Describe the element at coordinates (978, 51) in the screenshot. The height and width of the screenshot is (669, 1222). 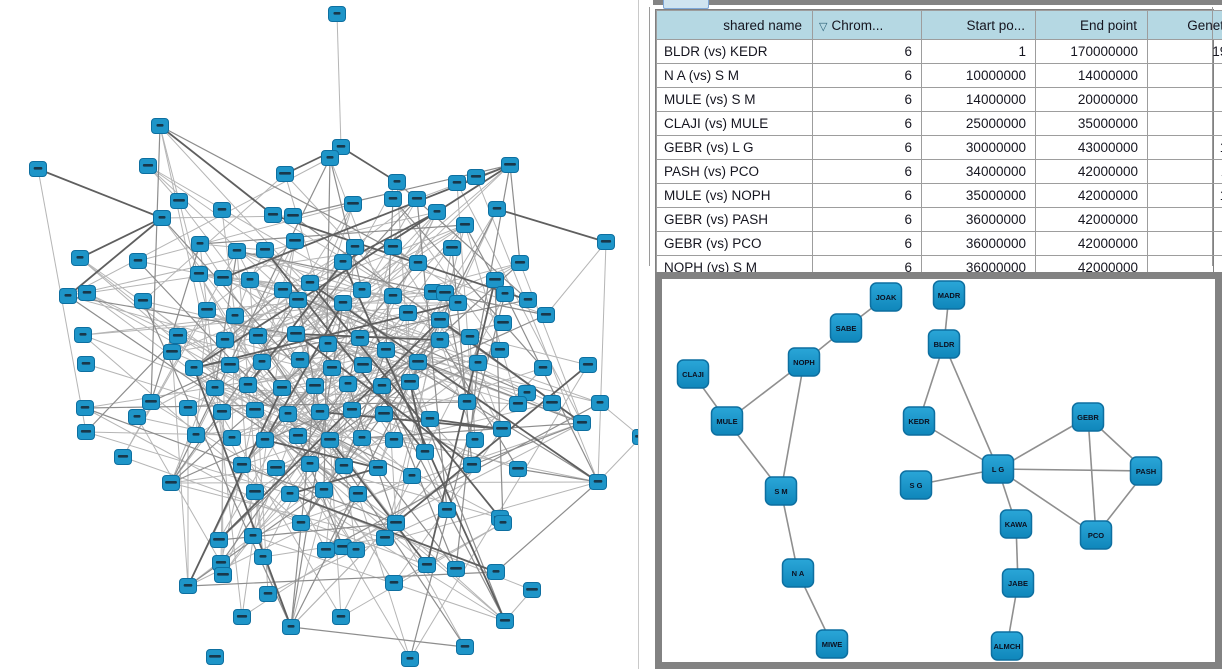
I see `table-cell: 1` at that location.